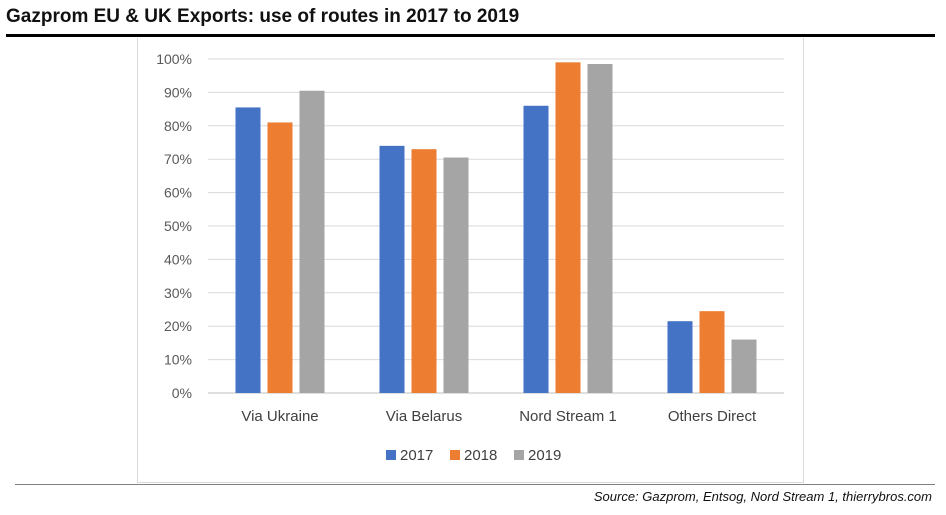 The height and width of the screenshot is (515, 946). What do you see at coordinates (174, 59) in the screenshot?
I see `y-tick-label: 100%` at bounding box center [174, 59].